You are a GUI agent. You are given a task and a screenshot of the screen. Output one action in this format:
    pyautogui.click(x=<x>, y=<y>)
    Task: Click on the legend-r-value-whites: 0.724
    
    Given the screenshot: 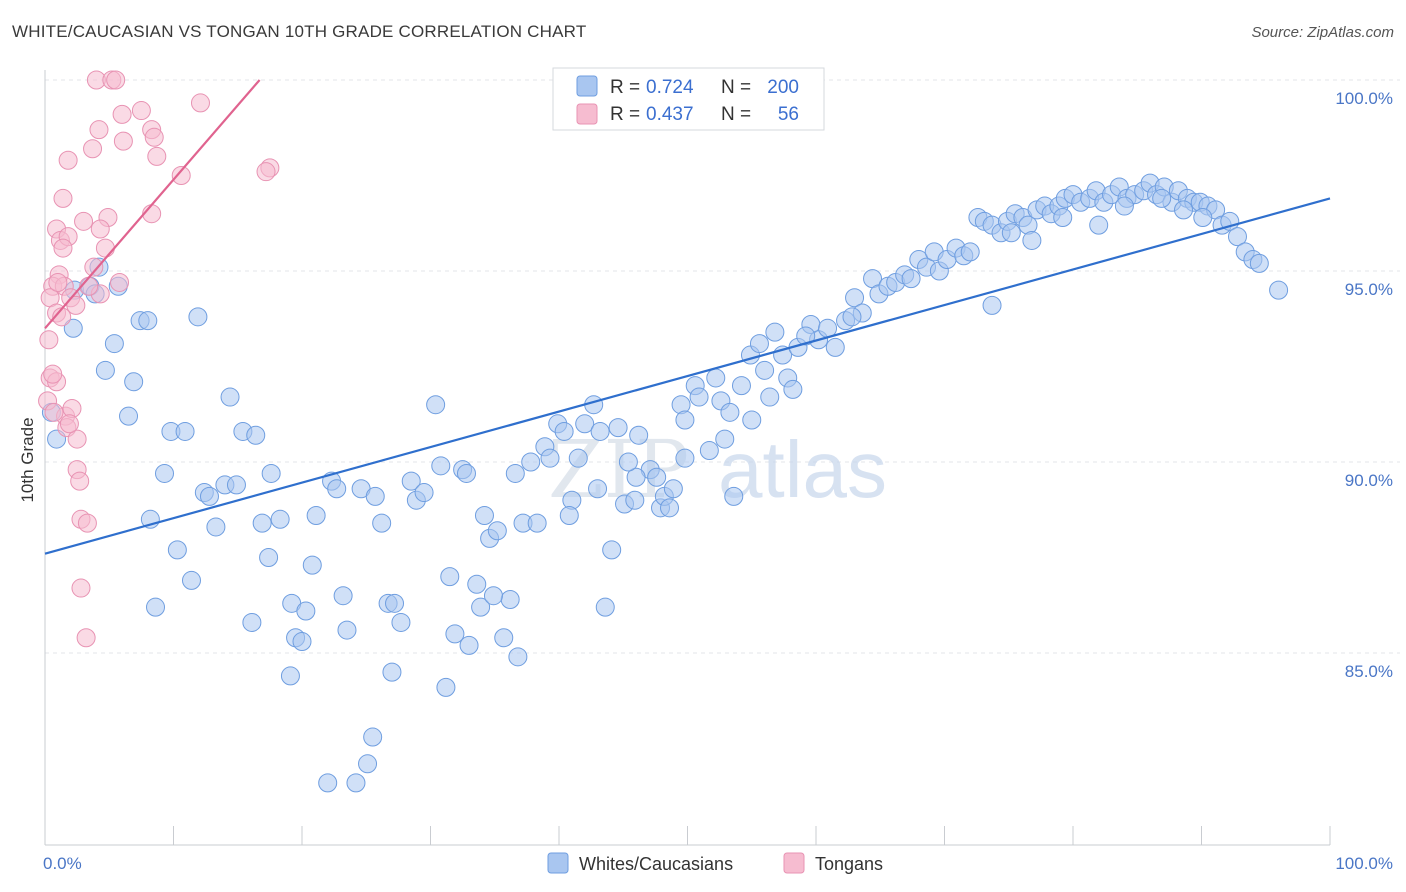 What is the action you would take?
    pyautogui.click(x=670, y=87)
    